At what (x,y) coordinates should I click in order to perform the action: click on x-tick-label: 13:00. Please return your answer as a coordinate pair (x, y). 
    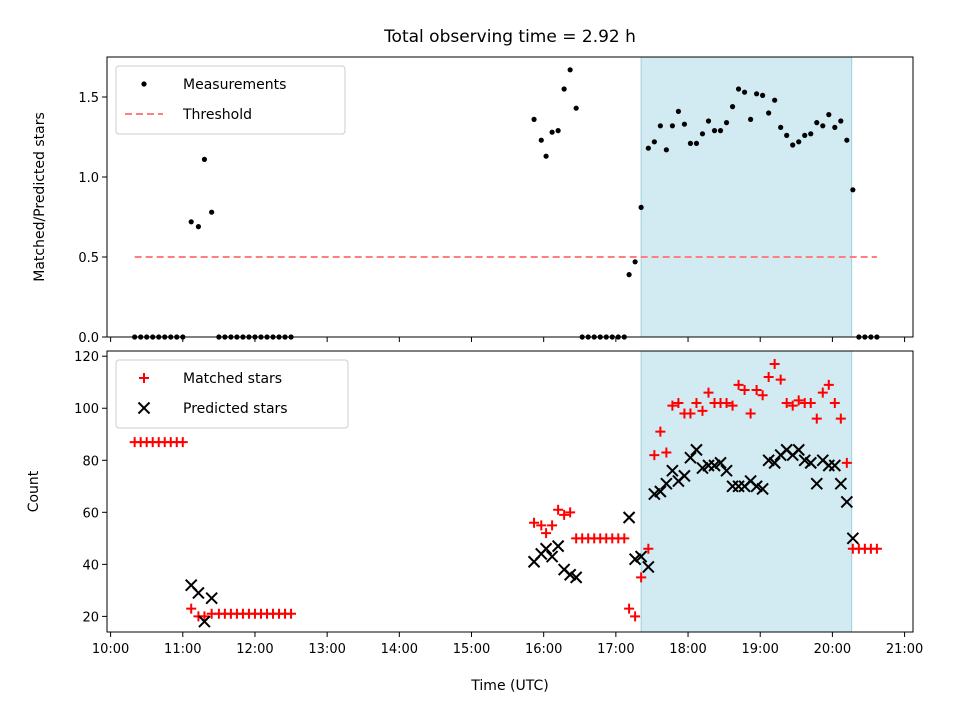
    Looking at the image, I should click on (326, 649).